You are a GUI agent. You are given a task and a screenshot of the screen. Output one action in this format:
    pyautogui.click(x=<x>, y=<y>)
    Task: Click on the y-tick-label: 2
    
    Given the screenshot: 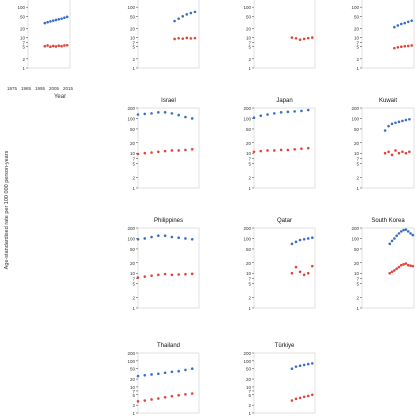 What is the action you would take?
    pyautogui.click(x=357, y=298)
    